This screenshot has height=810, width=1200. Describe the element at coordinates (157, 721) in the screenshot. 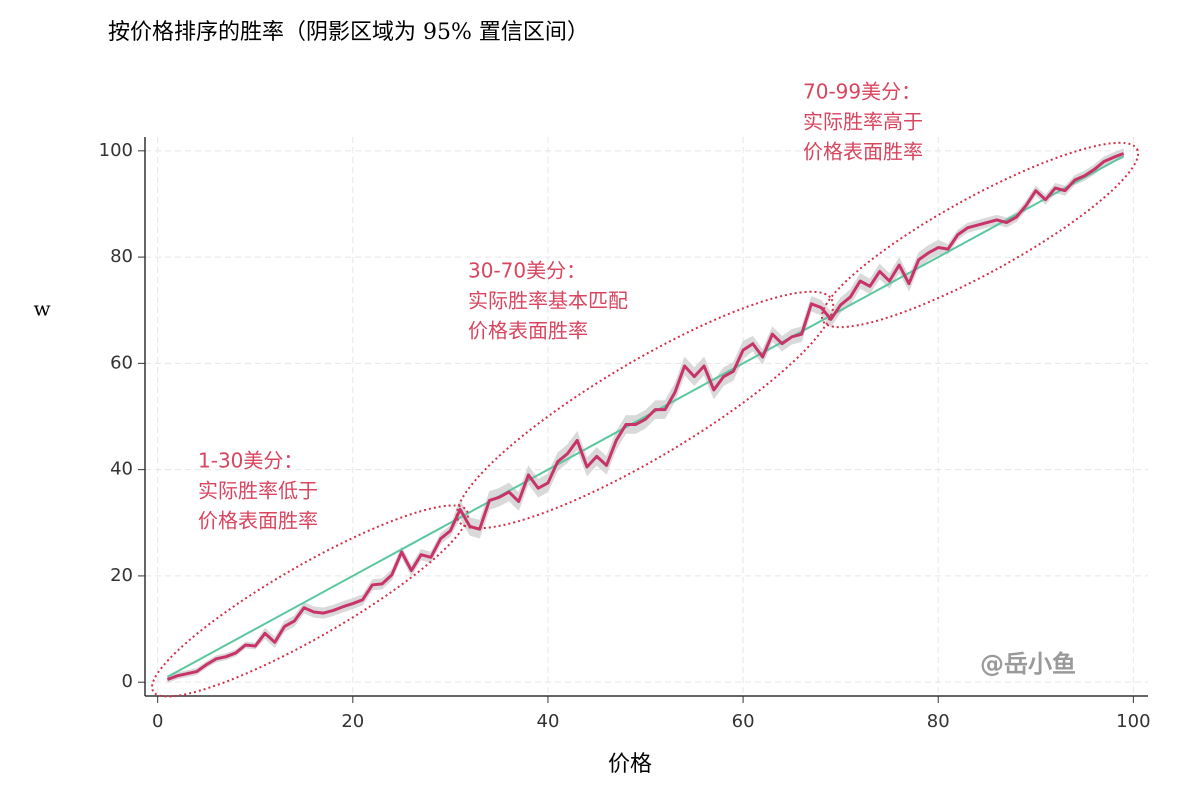

I see `x-tick-label: 0` at that location.